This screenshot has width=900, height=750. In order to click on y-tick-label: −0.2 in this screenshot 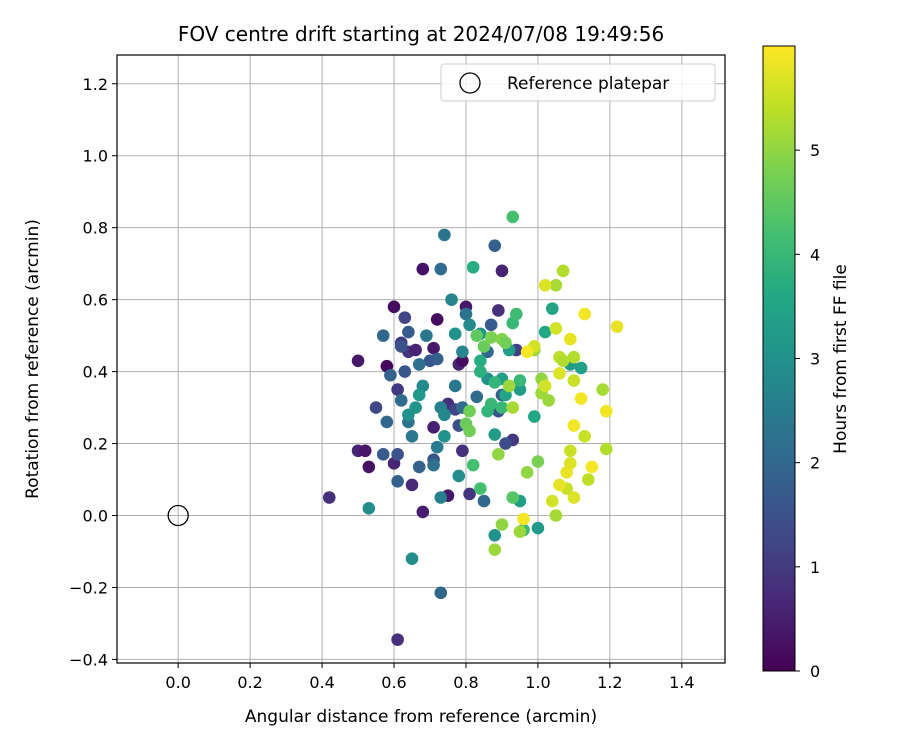, I will do `click(88, 587)`.